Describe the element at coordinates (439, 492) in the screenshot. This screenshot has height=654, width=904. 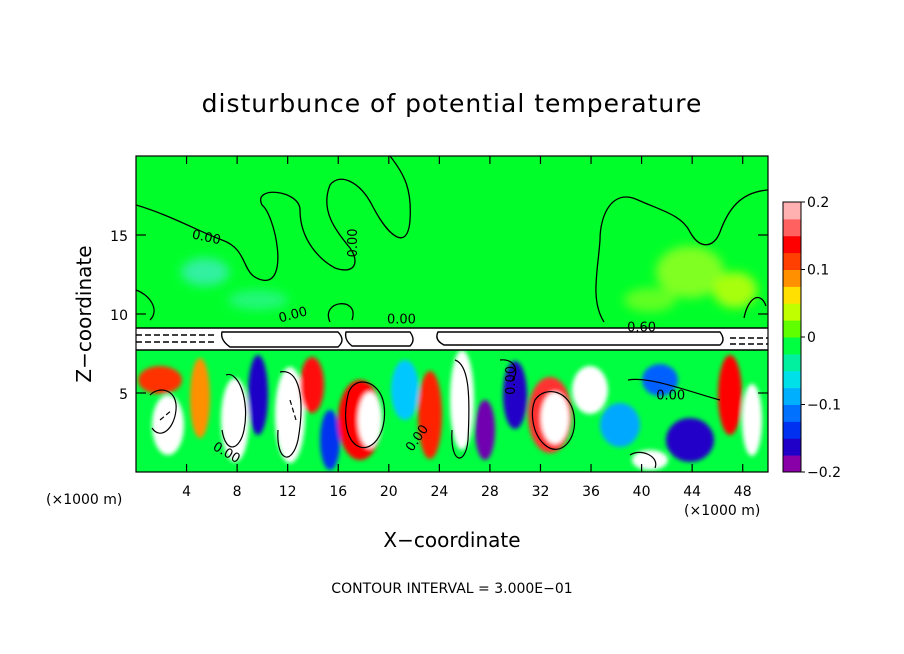
I see `x-tick-label: 24` at that location.